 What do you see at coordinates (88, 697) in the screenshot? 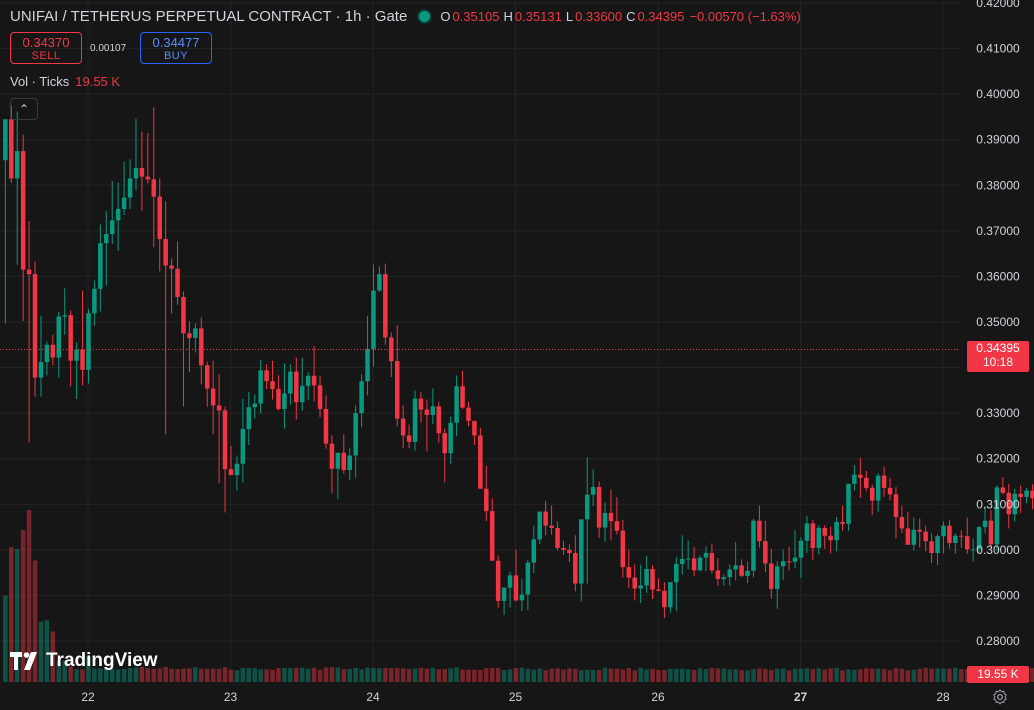
I see `time-tick-label: 22` at bounding box center [88, 697].